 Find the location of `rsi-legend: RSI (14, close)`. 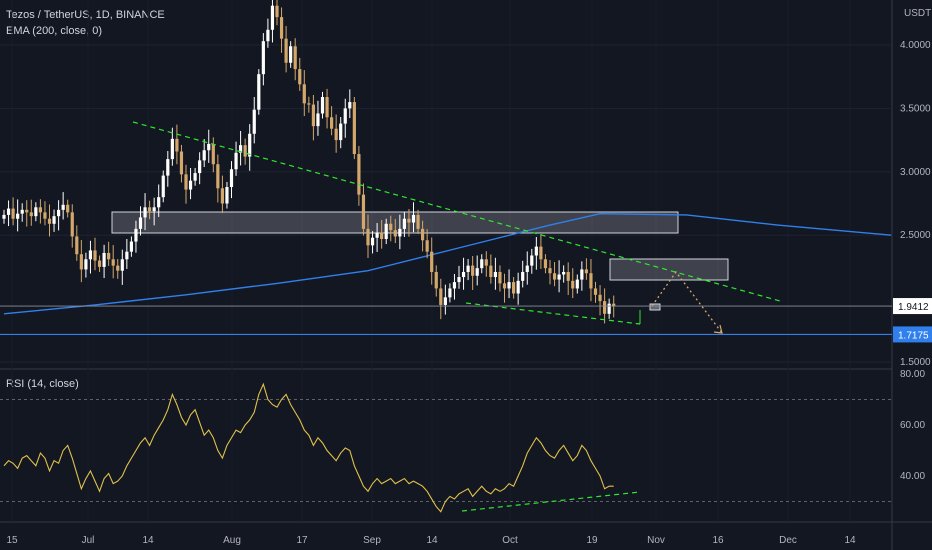

rsi-legend: RSI (14, close) is located at coordinates (42, 384).